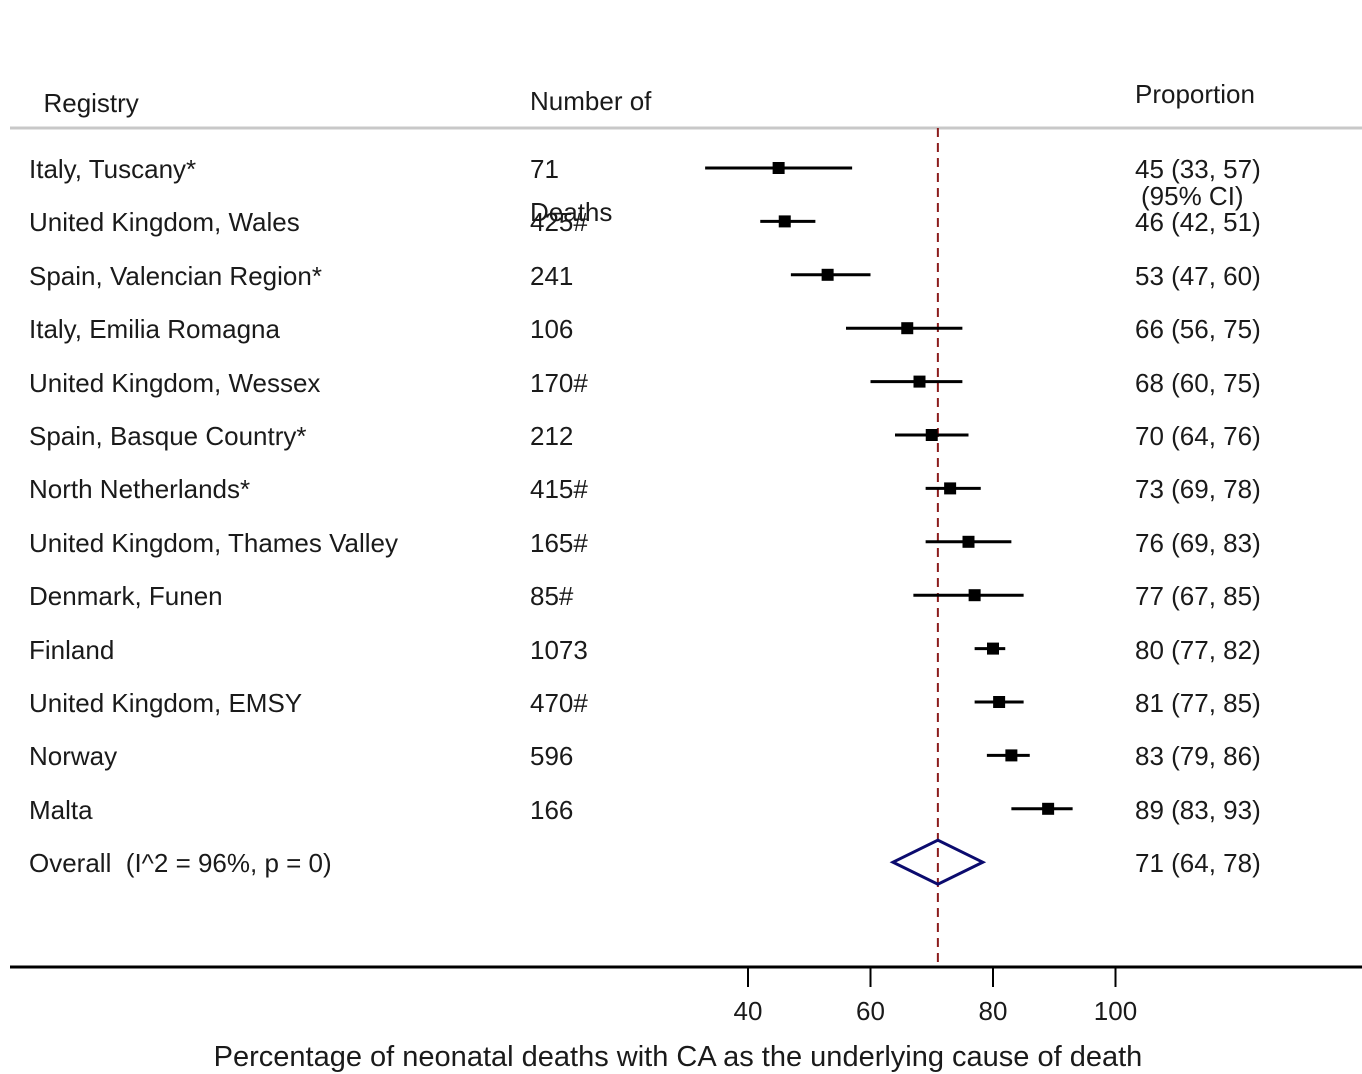 The image size is (1362, 1074). What do you see at coordinates (175, 275) in the screenshot?
I see `row-registry-label: Spain, Valencian Region*` at bounding box center [175, 275].